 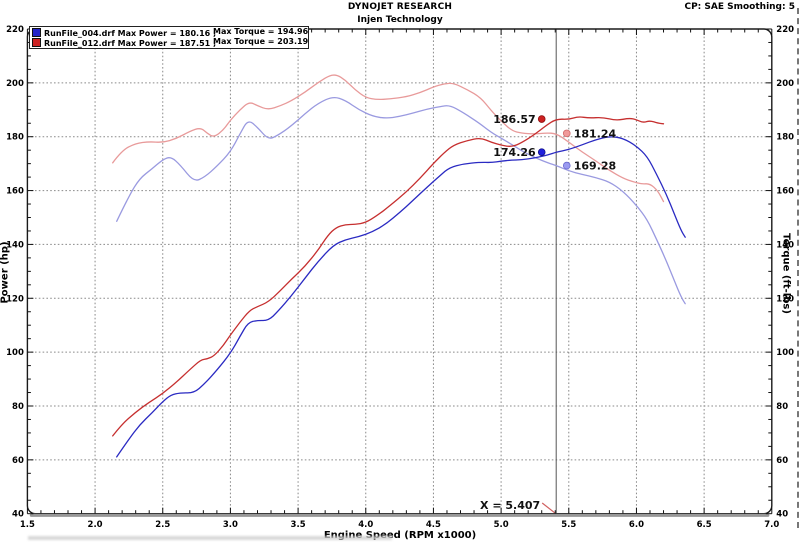 What do you see at coordinates (79, 43) in the screenshot?
I see `run012-file-label: RunFile_012.drf` at bounding box center [79, 43].